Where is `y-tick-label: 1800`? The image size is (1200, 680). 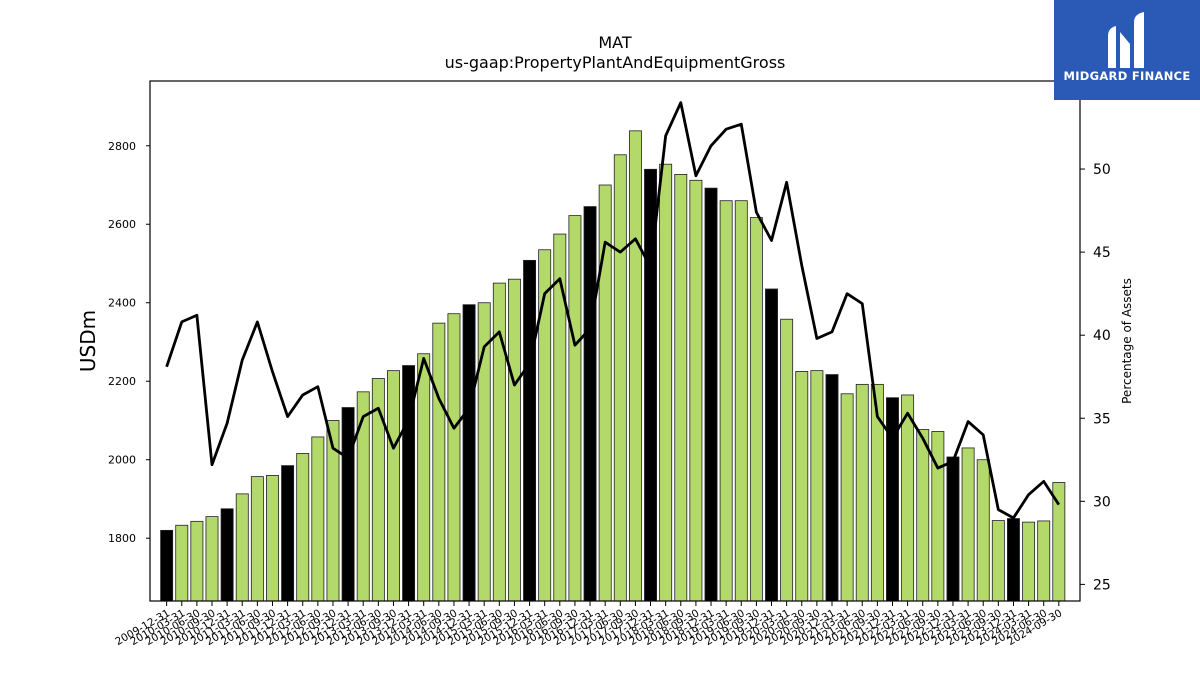 y-tick-label: 1800 is located at coordinates (122, 538).